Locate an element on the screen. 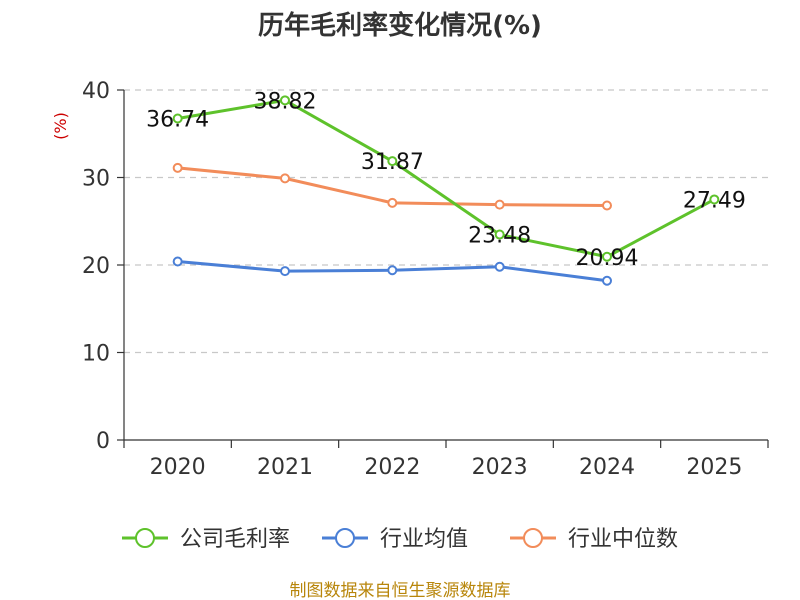  legend-label-0: 公司毛利率 is located at coordinates (235, 539).